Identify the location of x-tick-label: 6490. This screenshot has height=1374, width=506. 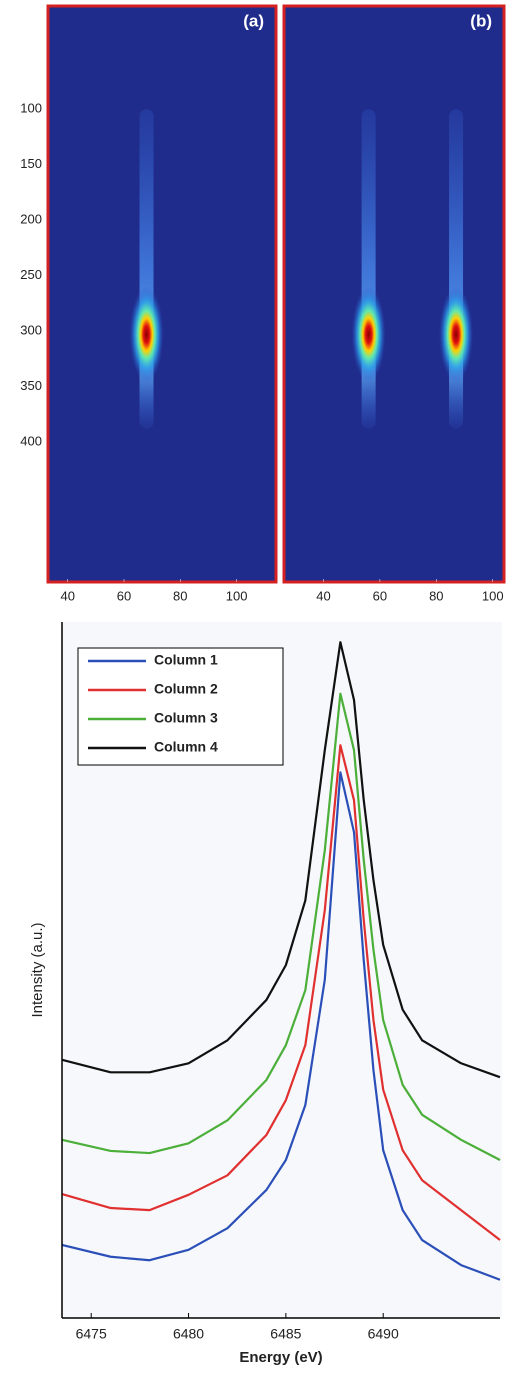
(383, 1334).